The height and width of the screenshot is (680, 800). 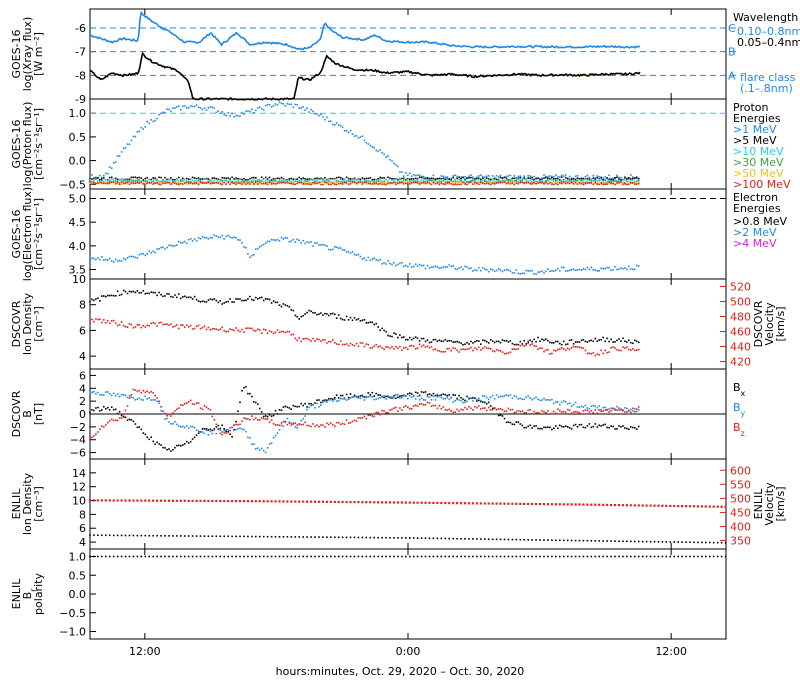 What do you see at coordinates (72, 184) in the screenshot?
I see `y-tick-label: −0.5` at bounding box center [72, 184].